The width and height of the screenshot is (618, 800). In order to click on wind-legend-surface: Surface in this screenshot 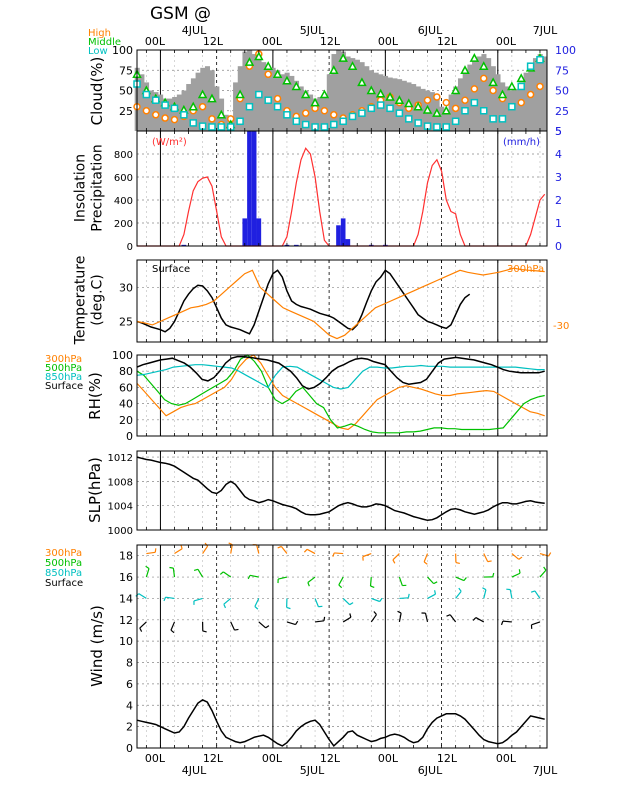, I will do `click(64, 583)`.